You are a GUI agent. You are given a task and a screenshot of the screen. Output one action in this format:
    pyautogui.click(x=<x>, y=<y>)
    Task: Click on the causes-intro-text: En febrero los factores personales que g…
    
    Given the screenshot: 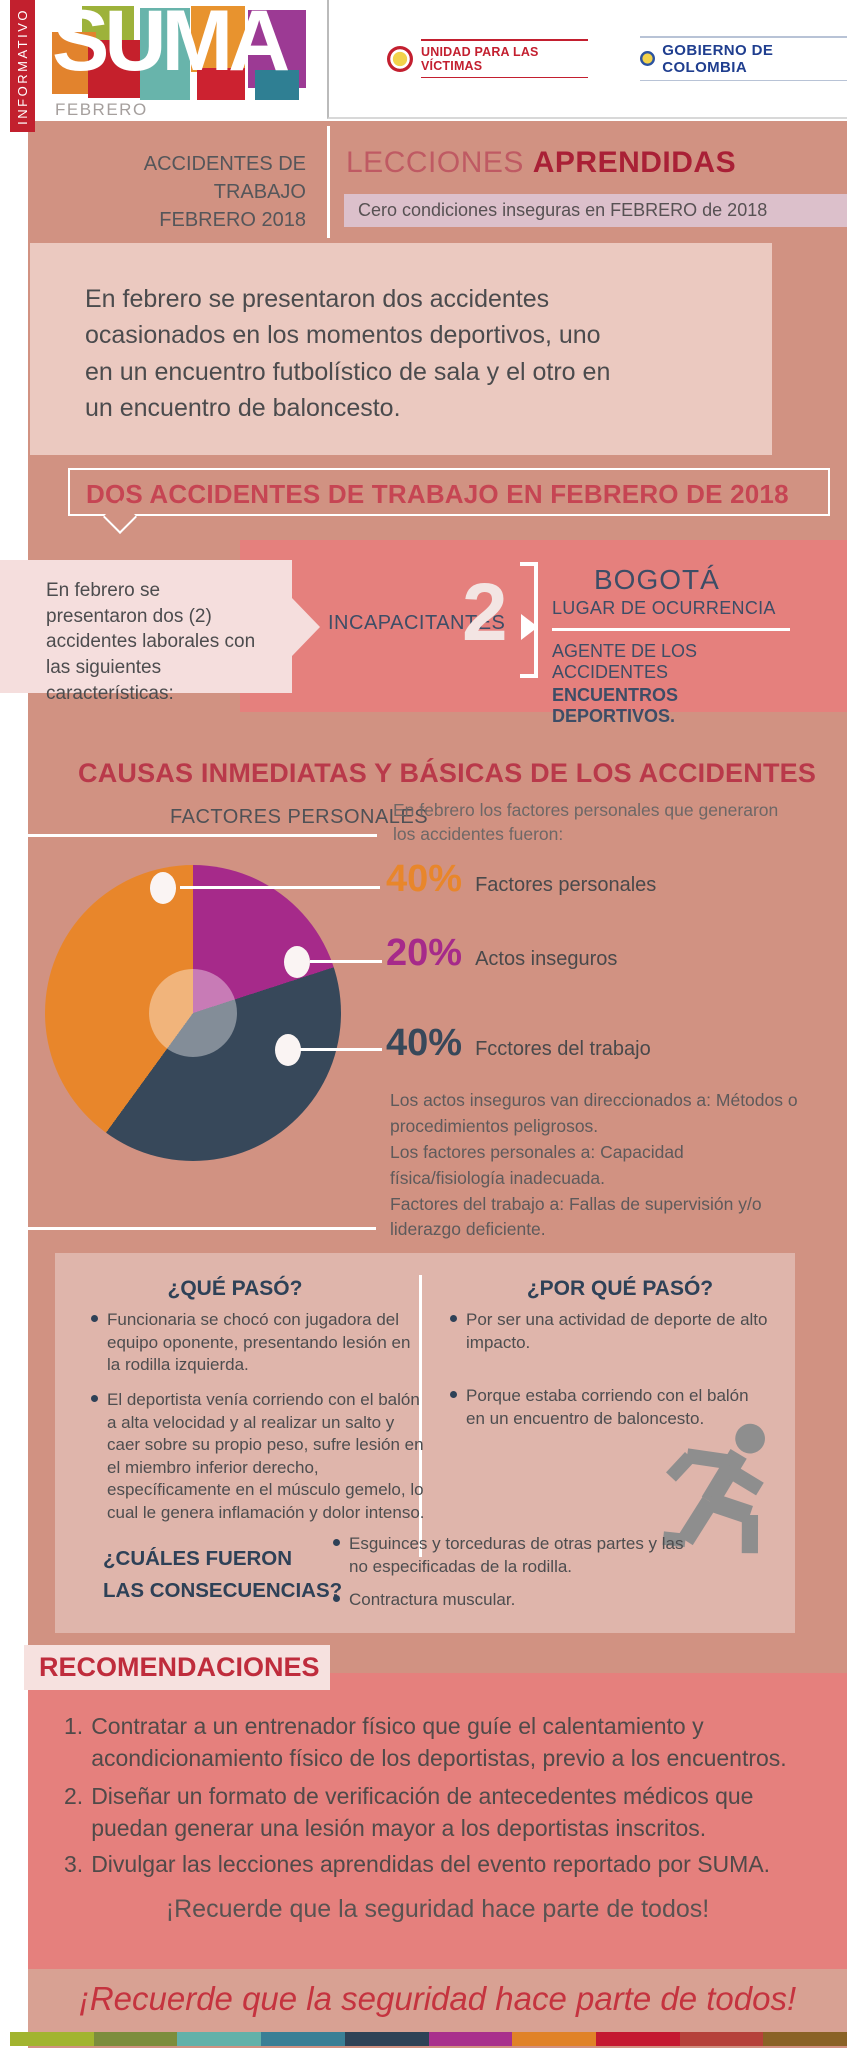 What is the action you would take?
    pyautogui.click(x=586, y=822)
    